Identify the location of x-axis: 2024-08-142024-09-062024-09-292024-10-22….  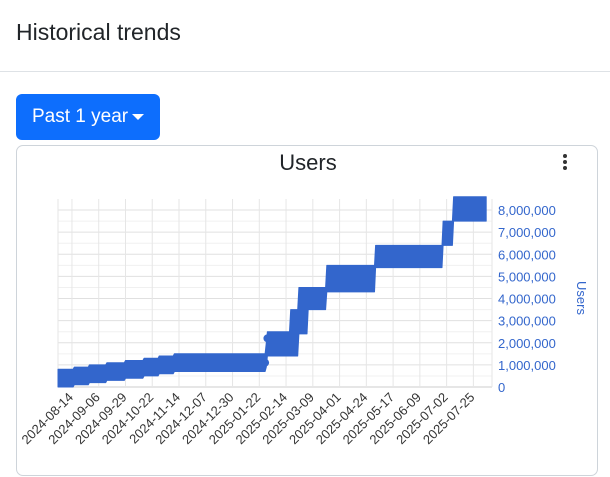
(247, 419).